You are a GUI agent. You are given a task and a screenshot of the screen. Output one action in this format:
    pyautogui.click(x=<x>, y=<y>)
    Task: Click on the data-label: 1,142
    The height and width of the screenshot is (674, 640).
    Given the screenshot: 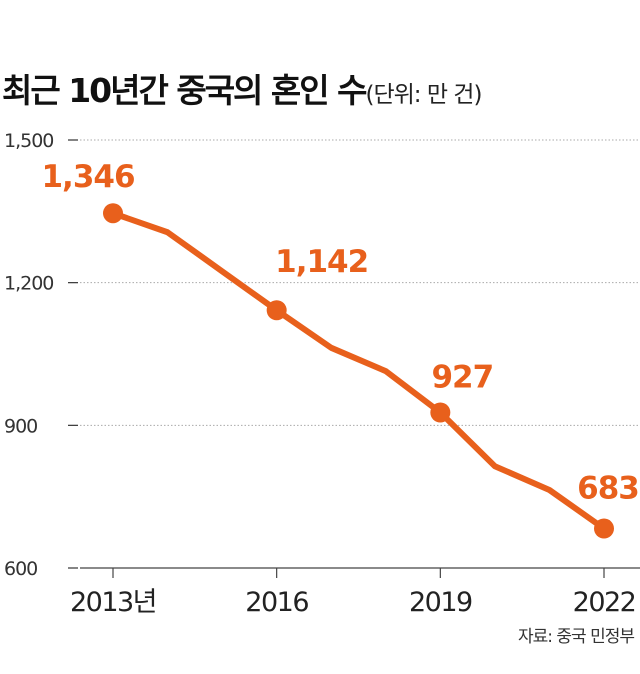 What is the action you would take?
    pyautogui.click(x=321, y=262)
    